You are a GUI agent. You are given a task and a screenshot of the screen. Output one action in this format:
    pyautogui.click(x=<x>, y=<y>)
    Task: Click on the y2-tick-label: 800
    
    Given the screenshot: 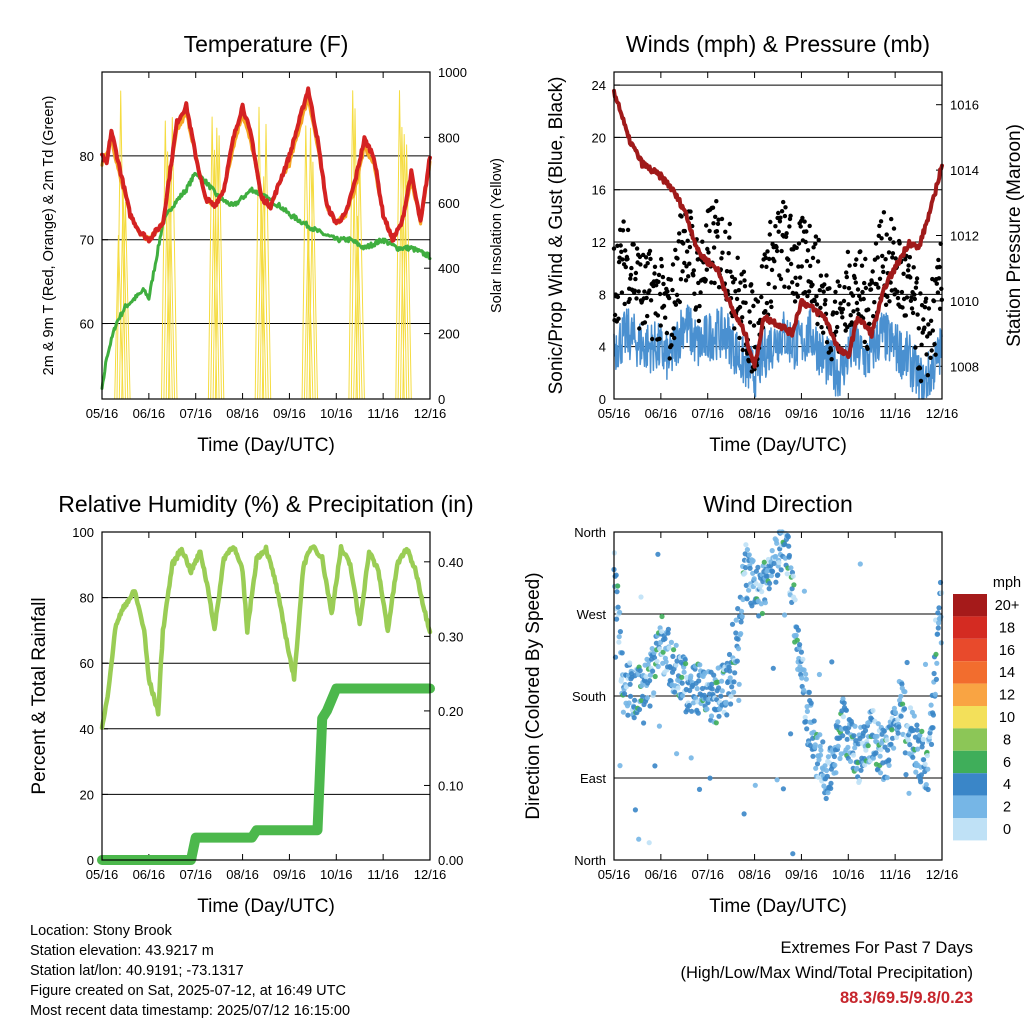 What is the action you would take?
    pyautogui.click(x=449, y=137)
    